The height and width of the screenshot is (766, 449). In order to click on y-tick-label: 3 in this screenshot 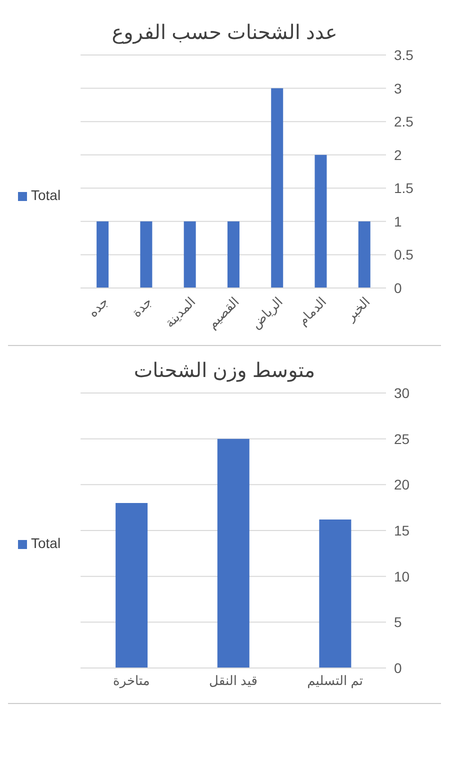, I will do `click(398, 88)`.